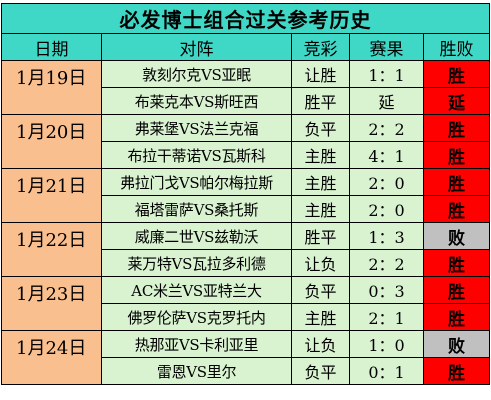 Image resolution: width=491 pixels, height=400 pixels. Describe the element at coordinates (196, 101) in the screenshot. I see `match-cell: 布莱克本VS斯旺西` at that location.